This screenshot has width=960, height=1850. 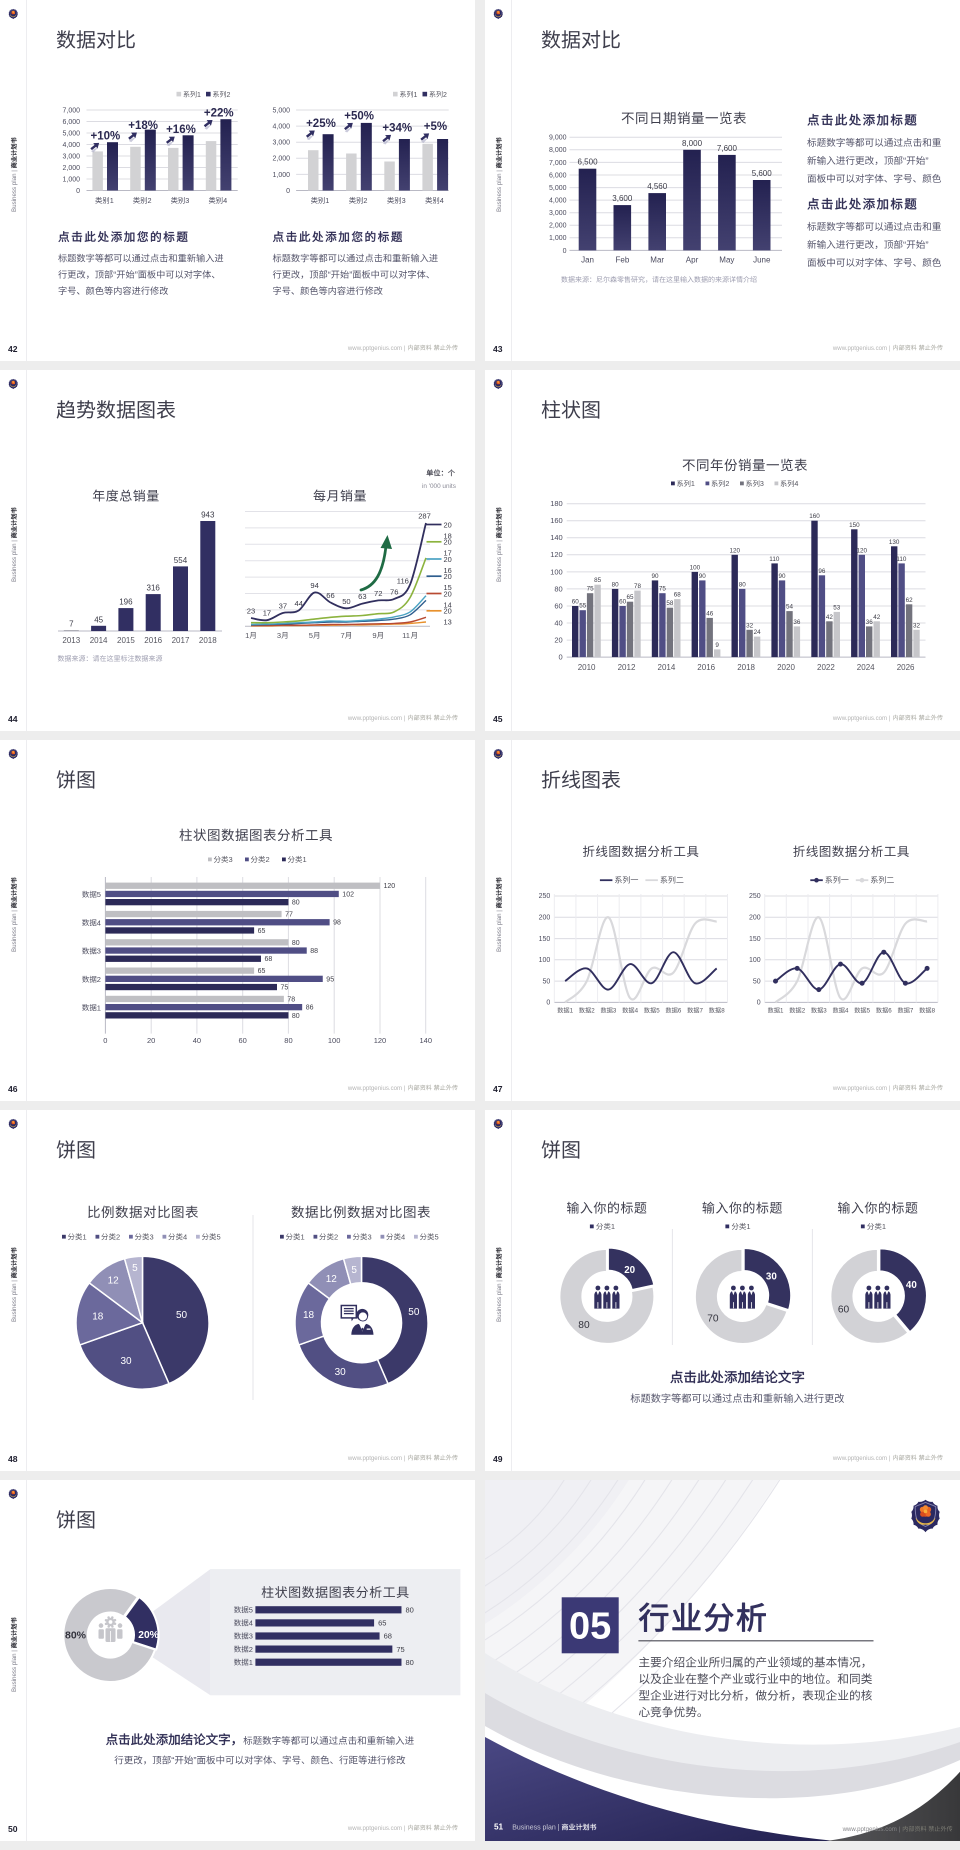 I want to click on svg-text: 88, so click(x=314, y=951).